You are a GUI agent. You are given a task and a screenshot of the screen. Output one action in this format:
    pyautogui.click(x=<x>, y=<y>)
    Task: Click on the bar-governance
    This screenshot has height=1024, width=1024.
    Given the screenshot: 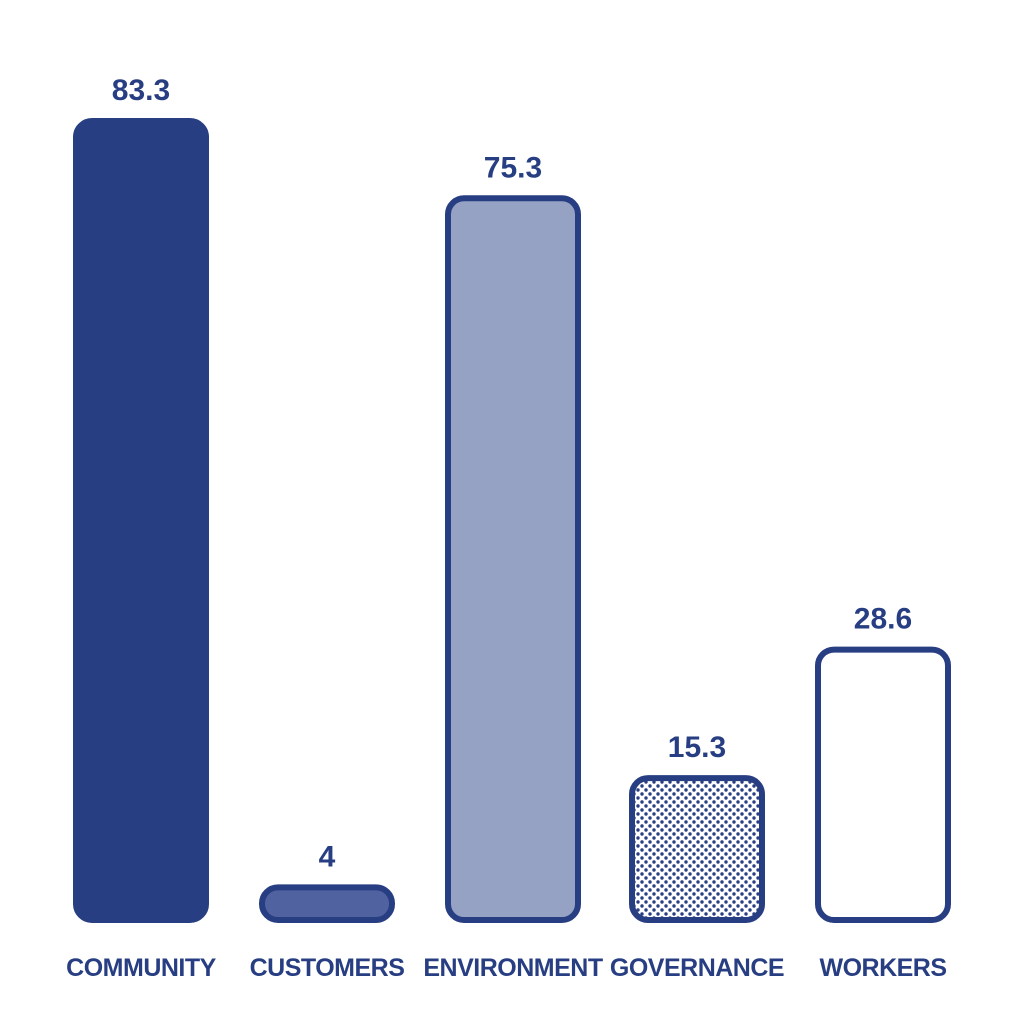 What is the action you would take?
    pyautogui.click(x=697, y=849)
    